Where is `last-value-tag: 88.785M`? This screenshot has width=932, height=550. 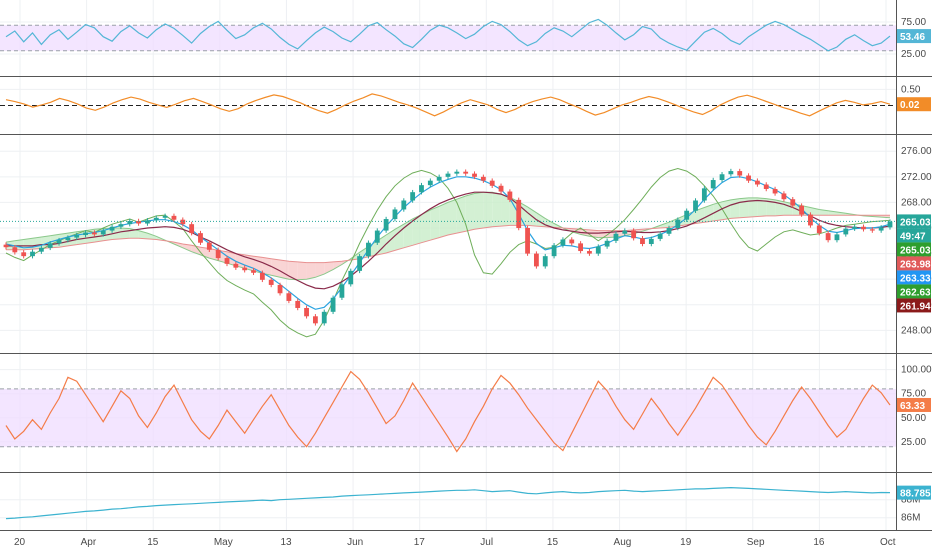 last-value-tag: 88.785M is located at coordinates (914, 492).